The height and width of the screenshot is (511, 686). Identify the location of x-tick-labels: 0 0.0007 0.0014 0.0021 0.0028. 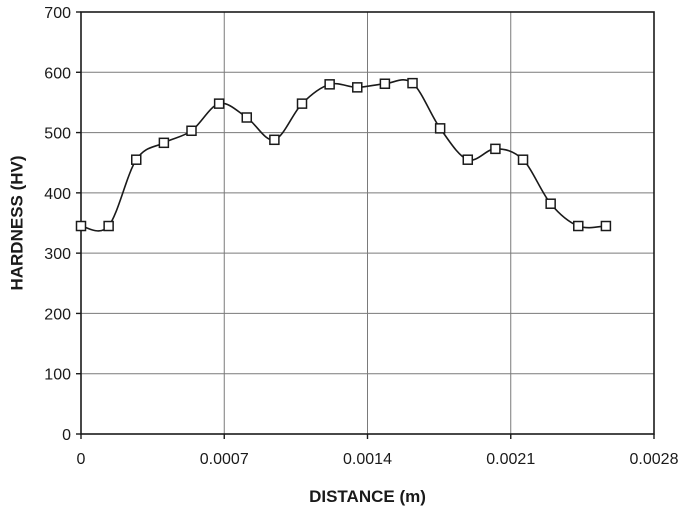
(378, 459).